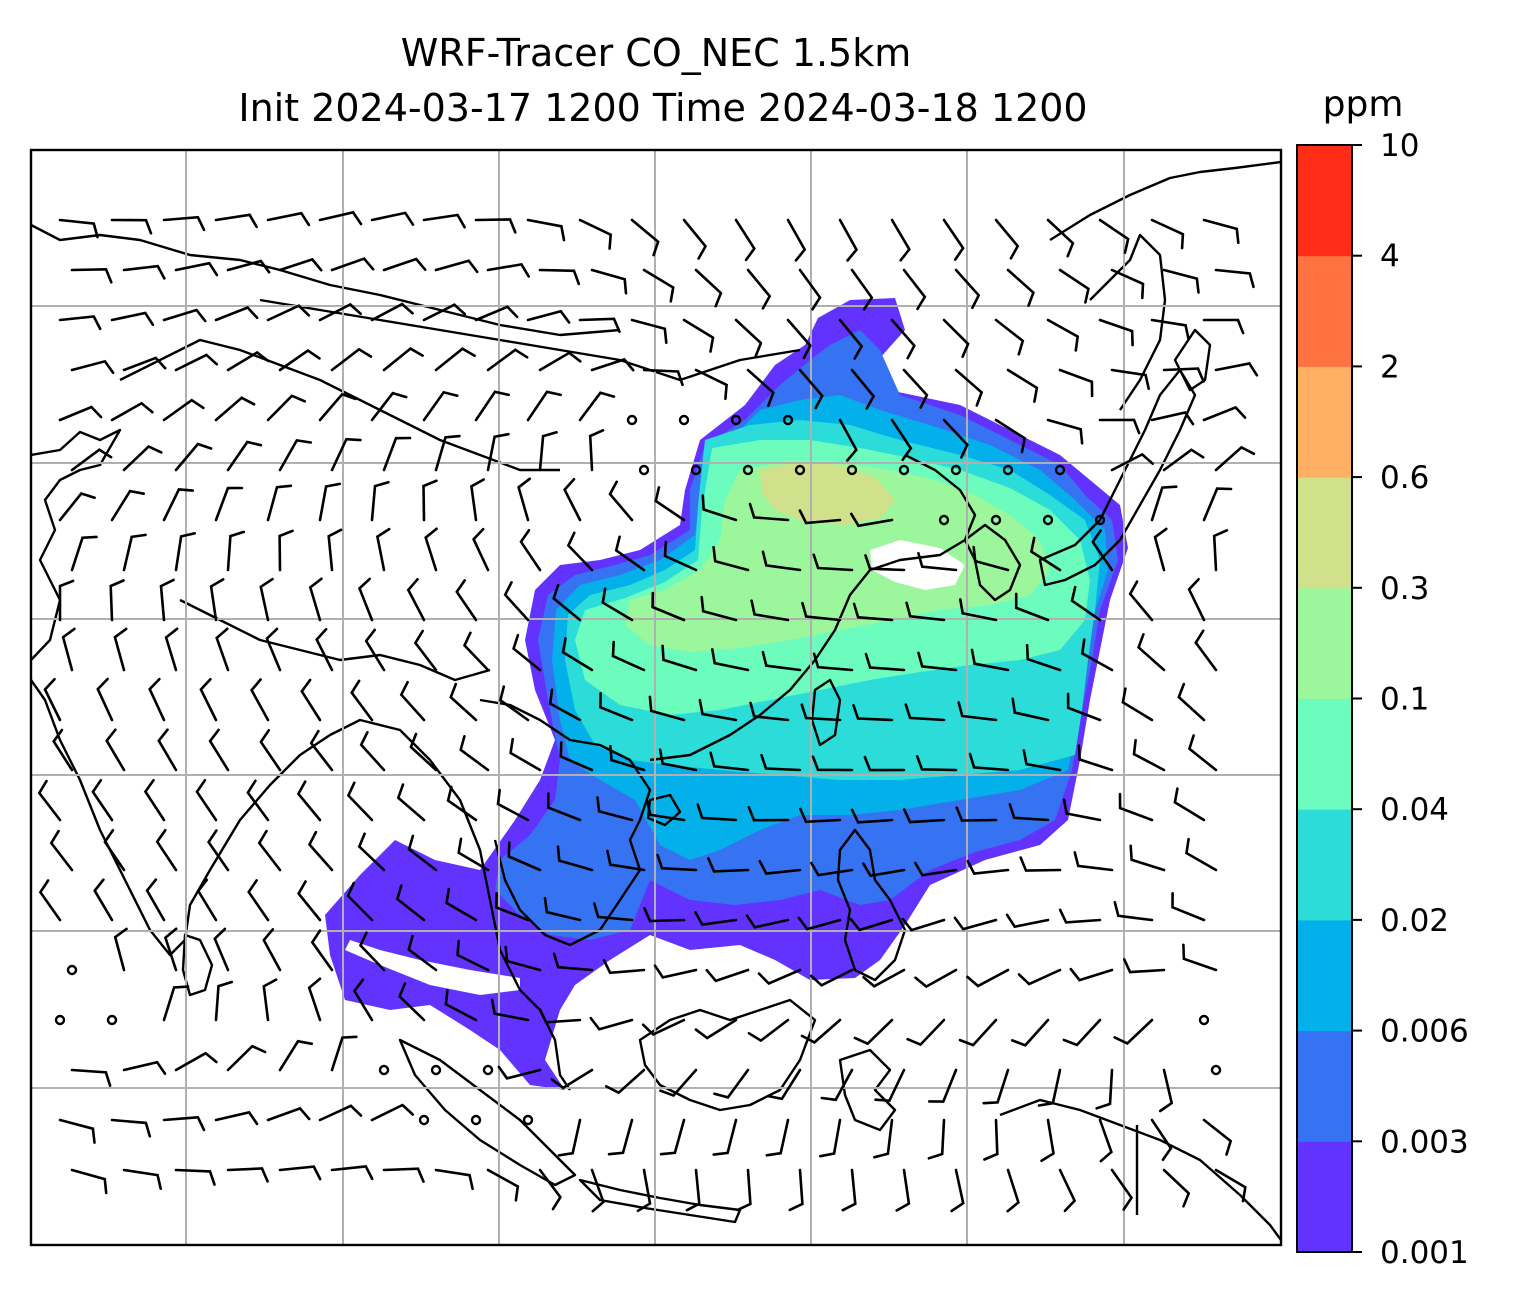  What do you see at coordinates (1363, 104) in the screenshot?
I see `colorbar-unit: ppm` at bounding box center [1363, 104].